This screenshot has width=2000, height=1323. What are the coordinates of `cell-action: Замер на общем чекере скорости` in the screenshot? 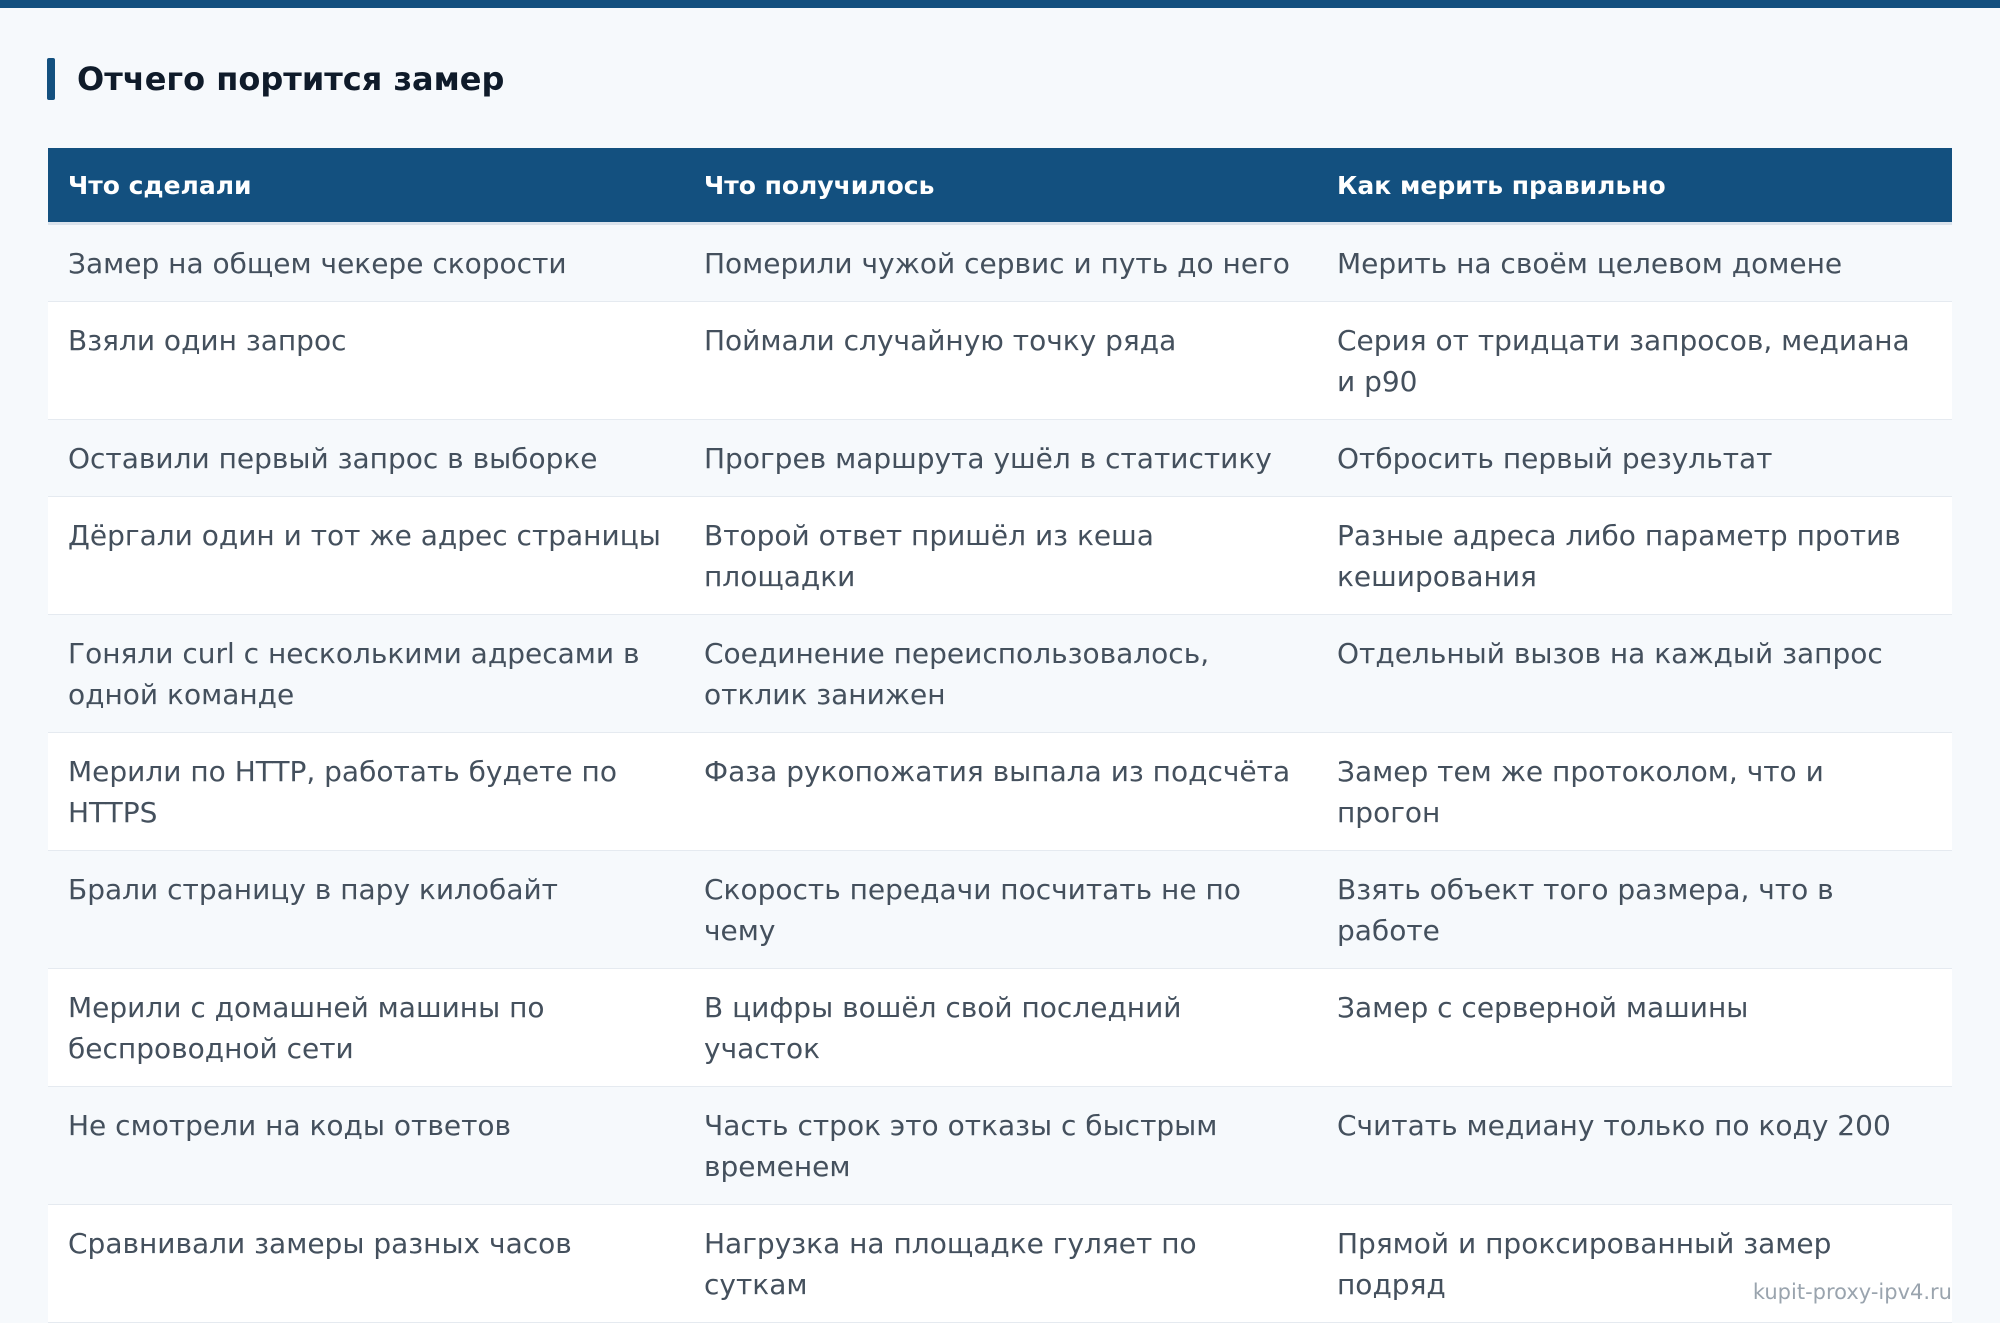 It's located at (366, 262).